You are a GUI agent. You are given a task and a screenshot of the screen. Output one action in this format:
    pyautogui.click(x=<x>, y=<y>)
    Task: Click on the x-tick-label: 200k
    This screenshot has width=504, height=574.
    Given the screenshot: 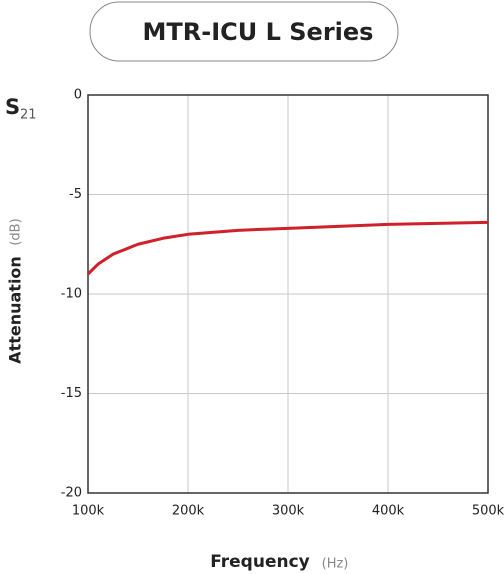 What is the action you would take?
    pyautogui.click(x=188, y=511)
    